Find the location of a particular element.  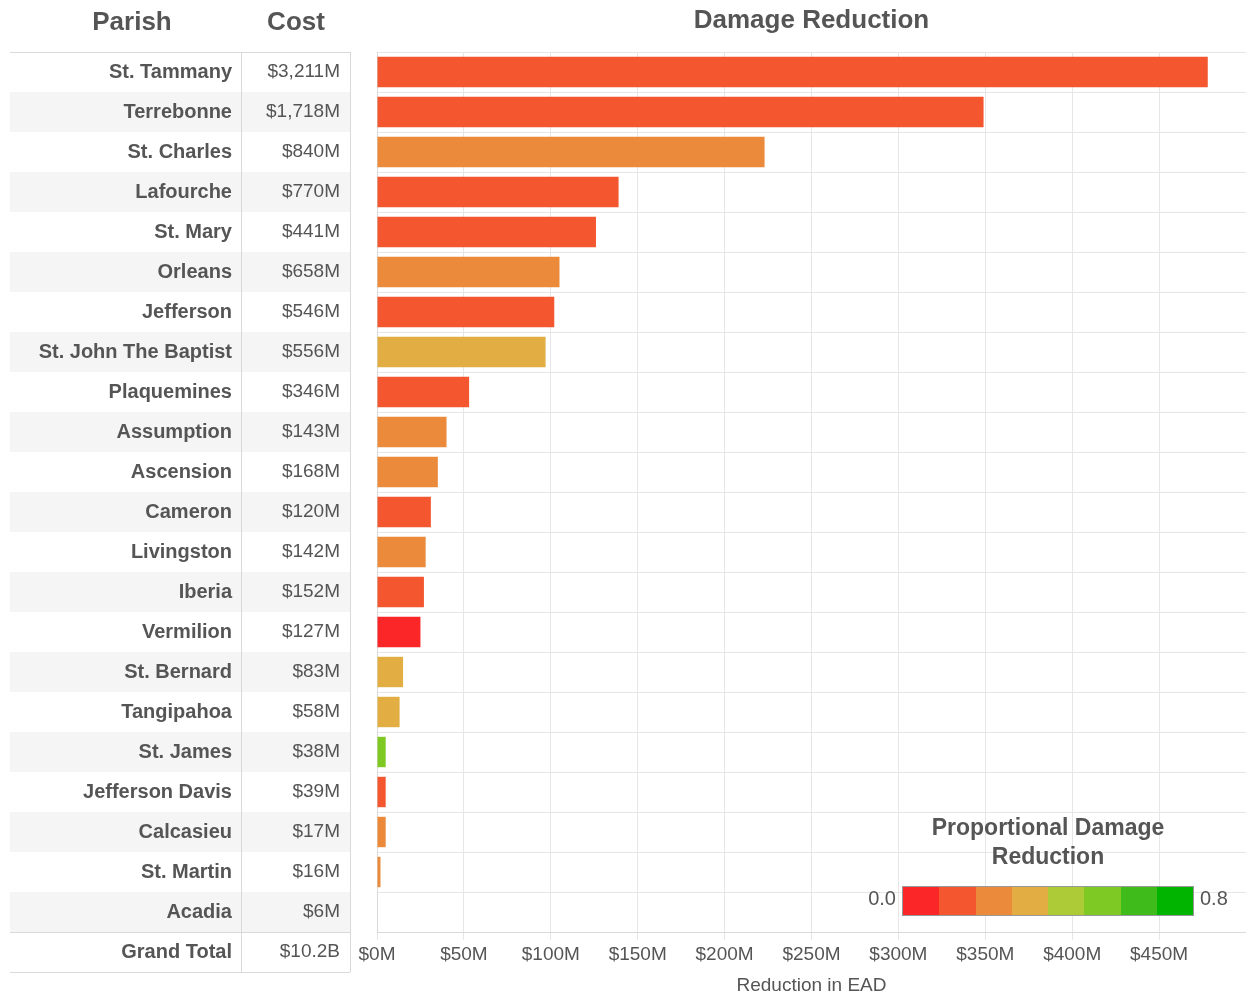

x-axis-title: Reduction in EAD is located at coordinates (811, 984).